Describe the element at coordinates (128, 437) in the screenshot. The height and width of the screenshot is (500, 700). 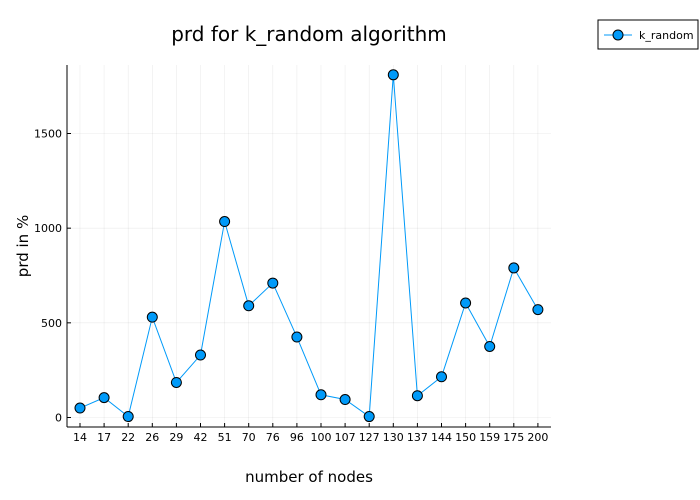
I see `x-tick-label: 22` at that location.